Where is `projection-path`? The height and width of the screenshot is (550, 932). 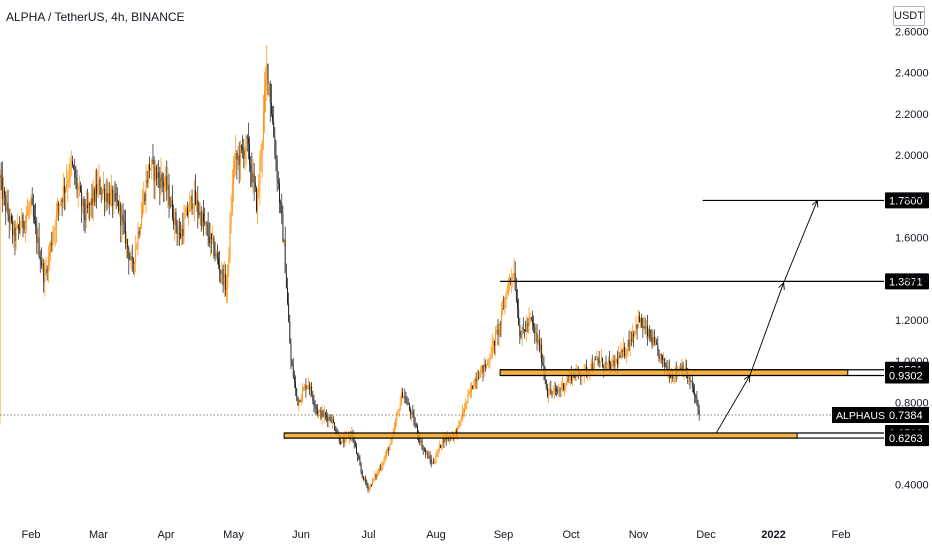
projection-path is located at coordinates (767, 316).